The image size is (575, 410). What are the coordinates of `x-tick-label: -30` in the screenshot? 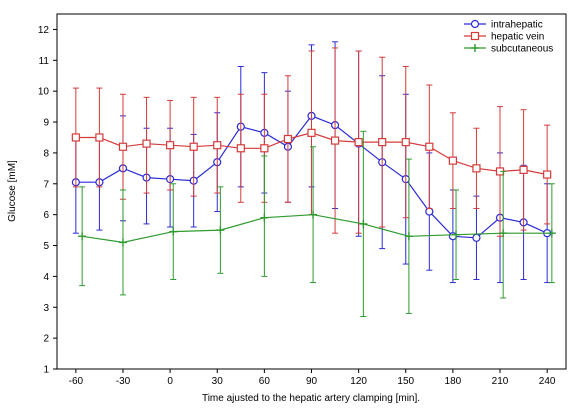 It's located at (123, 381).